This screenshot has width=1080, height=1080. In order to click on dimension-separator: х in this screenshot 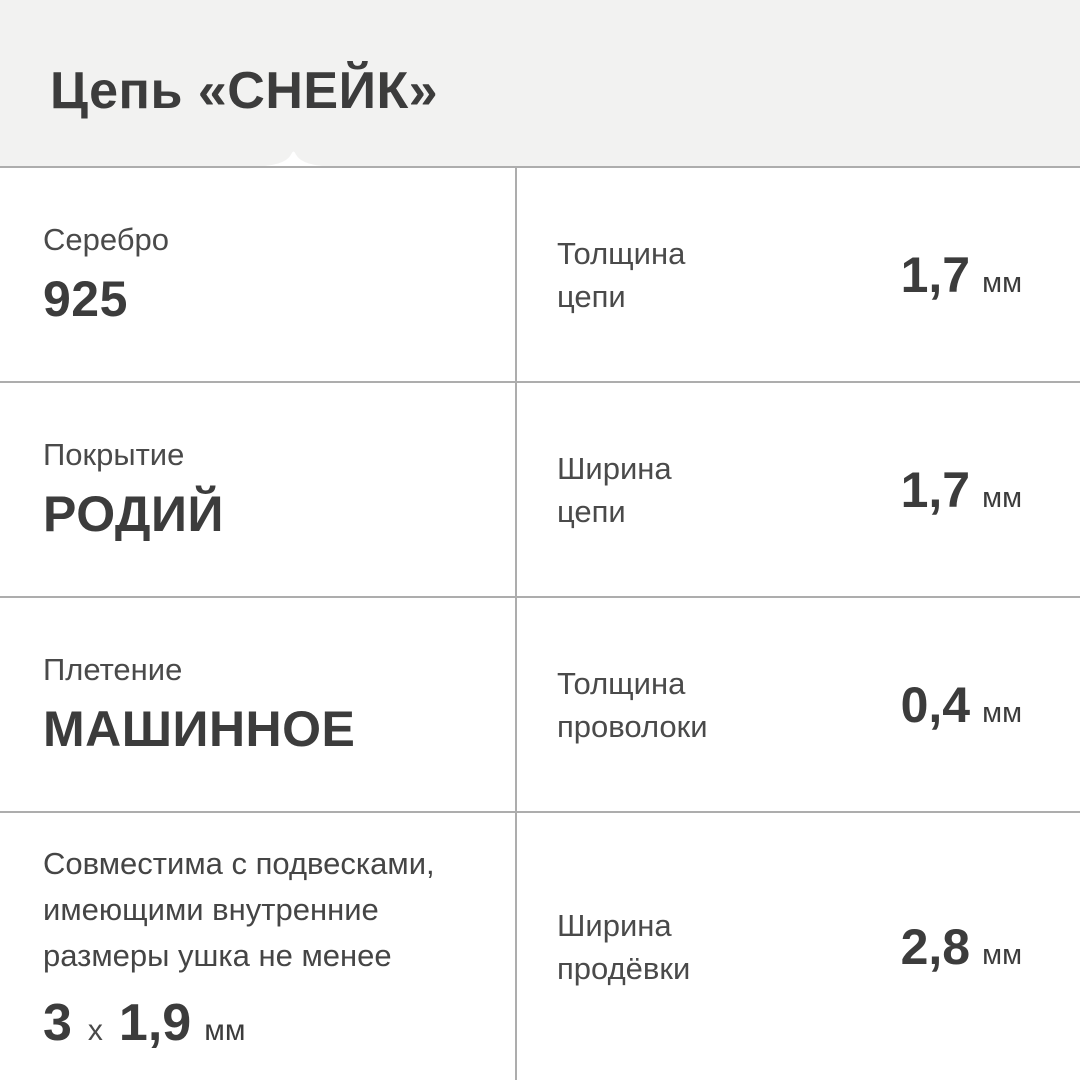, I will do `click(95, 1030)`.